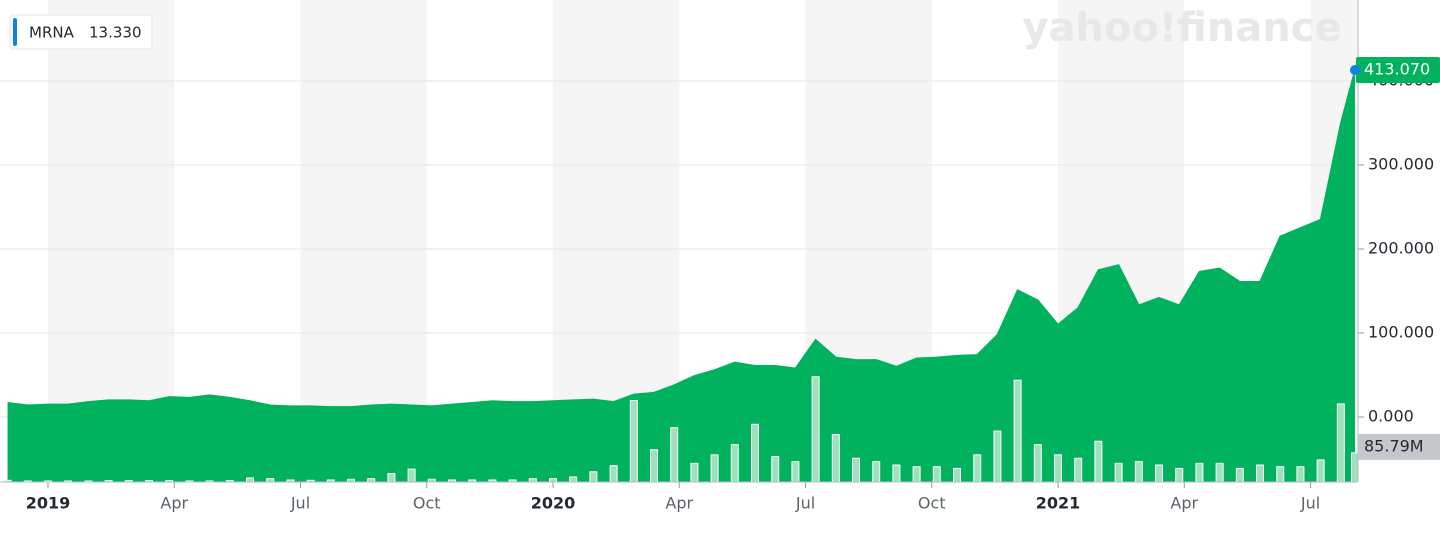 This screenshot has height=536, width=1440. What do you see at coordinates (363, 241) in the screenshot?
I see `band` at bounding box center [363, 241].